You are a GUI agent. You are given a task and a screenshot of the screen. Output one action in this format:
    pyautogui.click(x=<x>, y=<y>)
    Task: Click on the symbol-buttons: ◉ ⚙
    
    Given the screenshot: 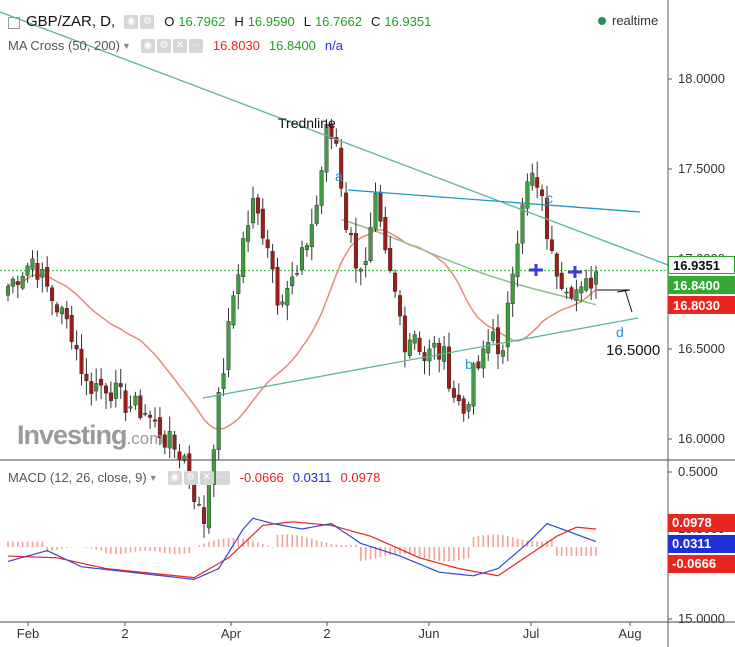 What is the action you would take?
    pyautogui.click(x=140, y=21)
    